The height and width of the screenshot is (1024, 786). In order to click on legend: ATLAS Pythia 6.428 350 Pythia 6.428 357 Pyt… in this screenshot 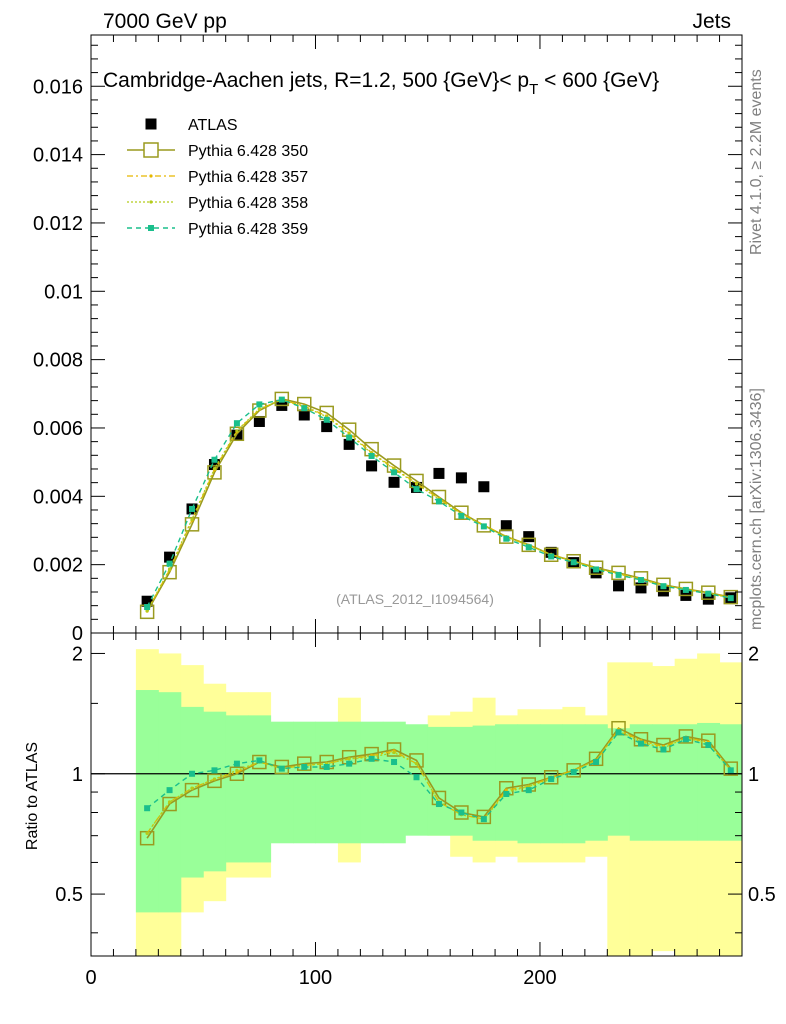, I will do `click(217, 177)`.